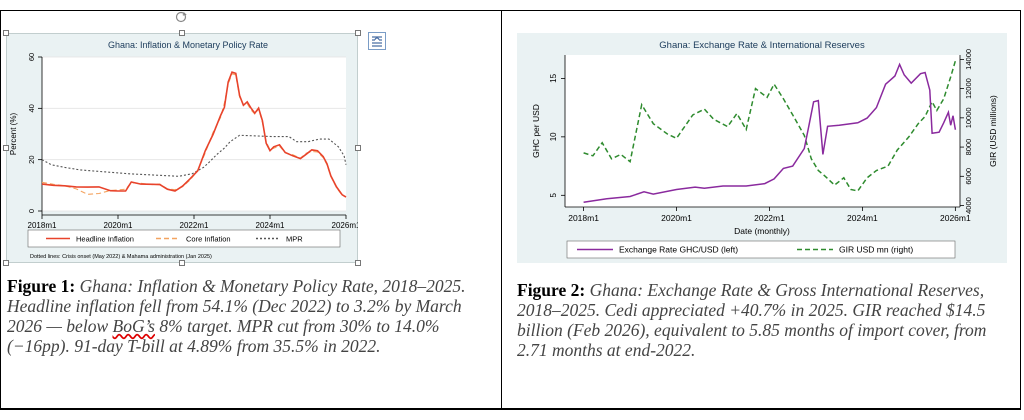 This screenshot has height=420, width=1024. What do you see at coordinates (862, 218) in the screenshot?
I see `figure2-xtick-label: 2024m1` at bounding box center [862, 218].